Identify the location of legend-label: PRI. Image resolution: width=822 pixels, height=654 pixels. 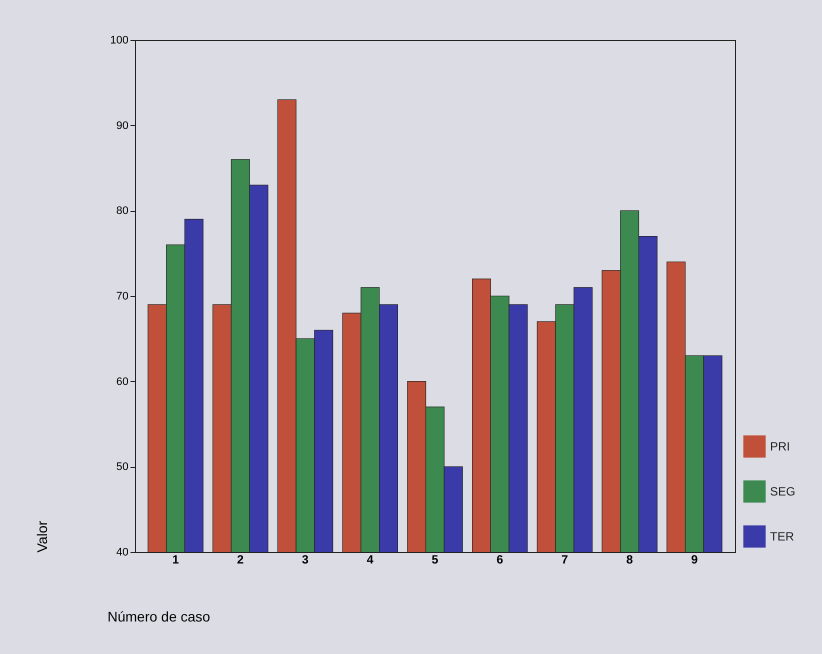
(780, 447).